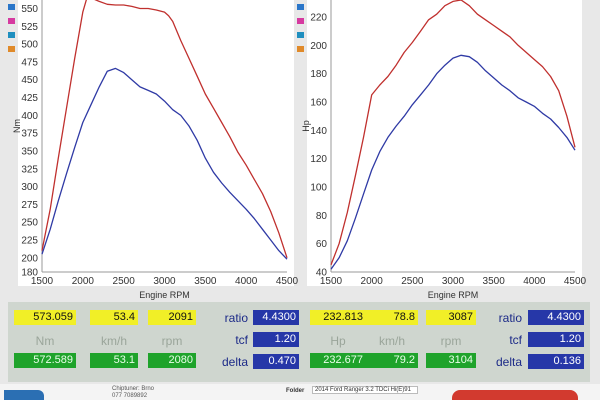 The height and width of the screenshot is (400, 600). Describe the element at coordinates (451, 341) in the screenshot. I see `unit-rpm-right: rpm` at that location.